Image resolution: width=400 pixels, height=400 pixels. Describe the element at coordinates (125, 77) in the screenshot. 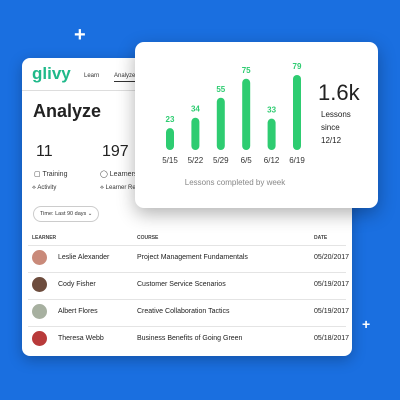

I see `nav-item: Analyze` at that location.